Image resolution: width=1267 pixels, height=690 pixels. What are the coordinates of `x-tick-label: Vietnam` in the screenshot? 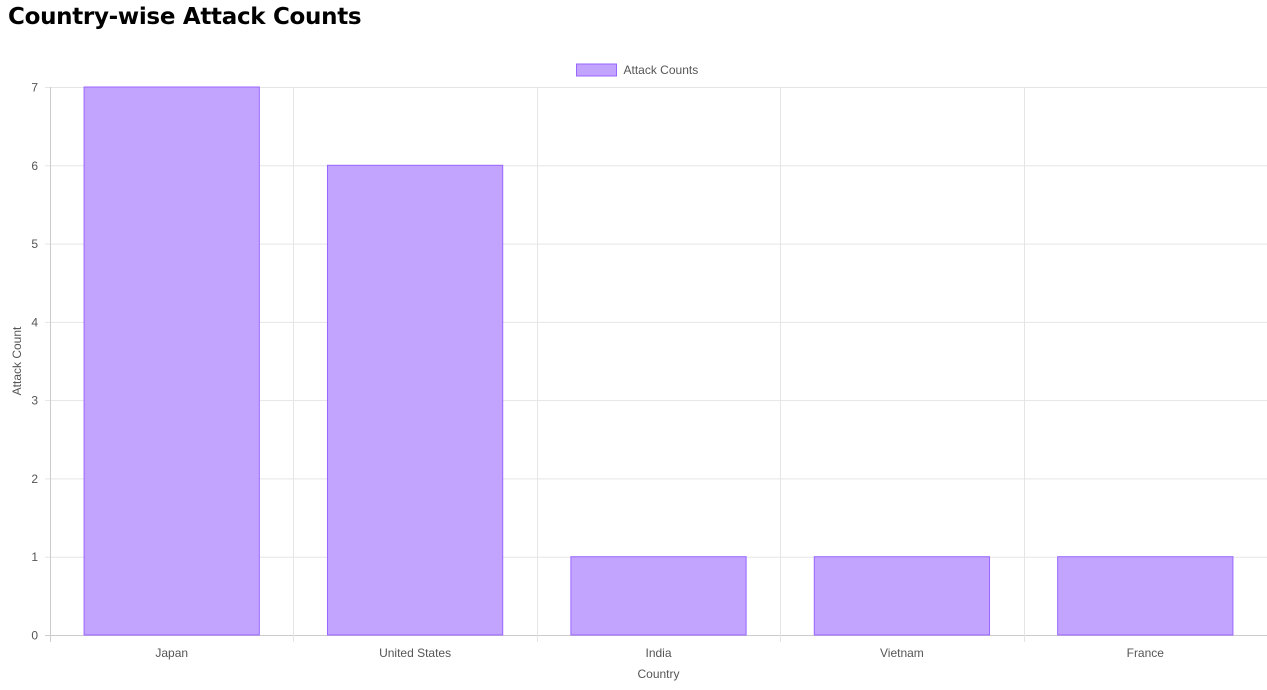 It's located at (902, 653).